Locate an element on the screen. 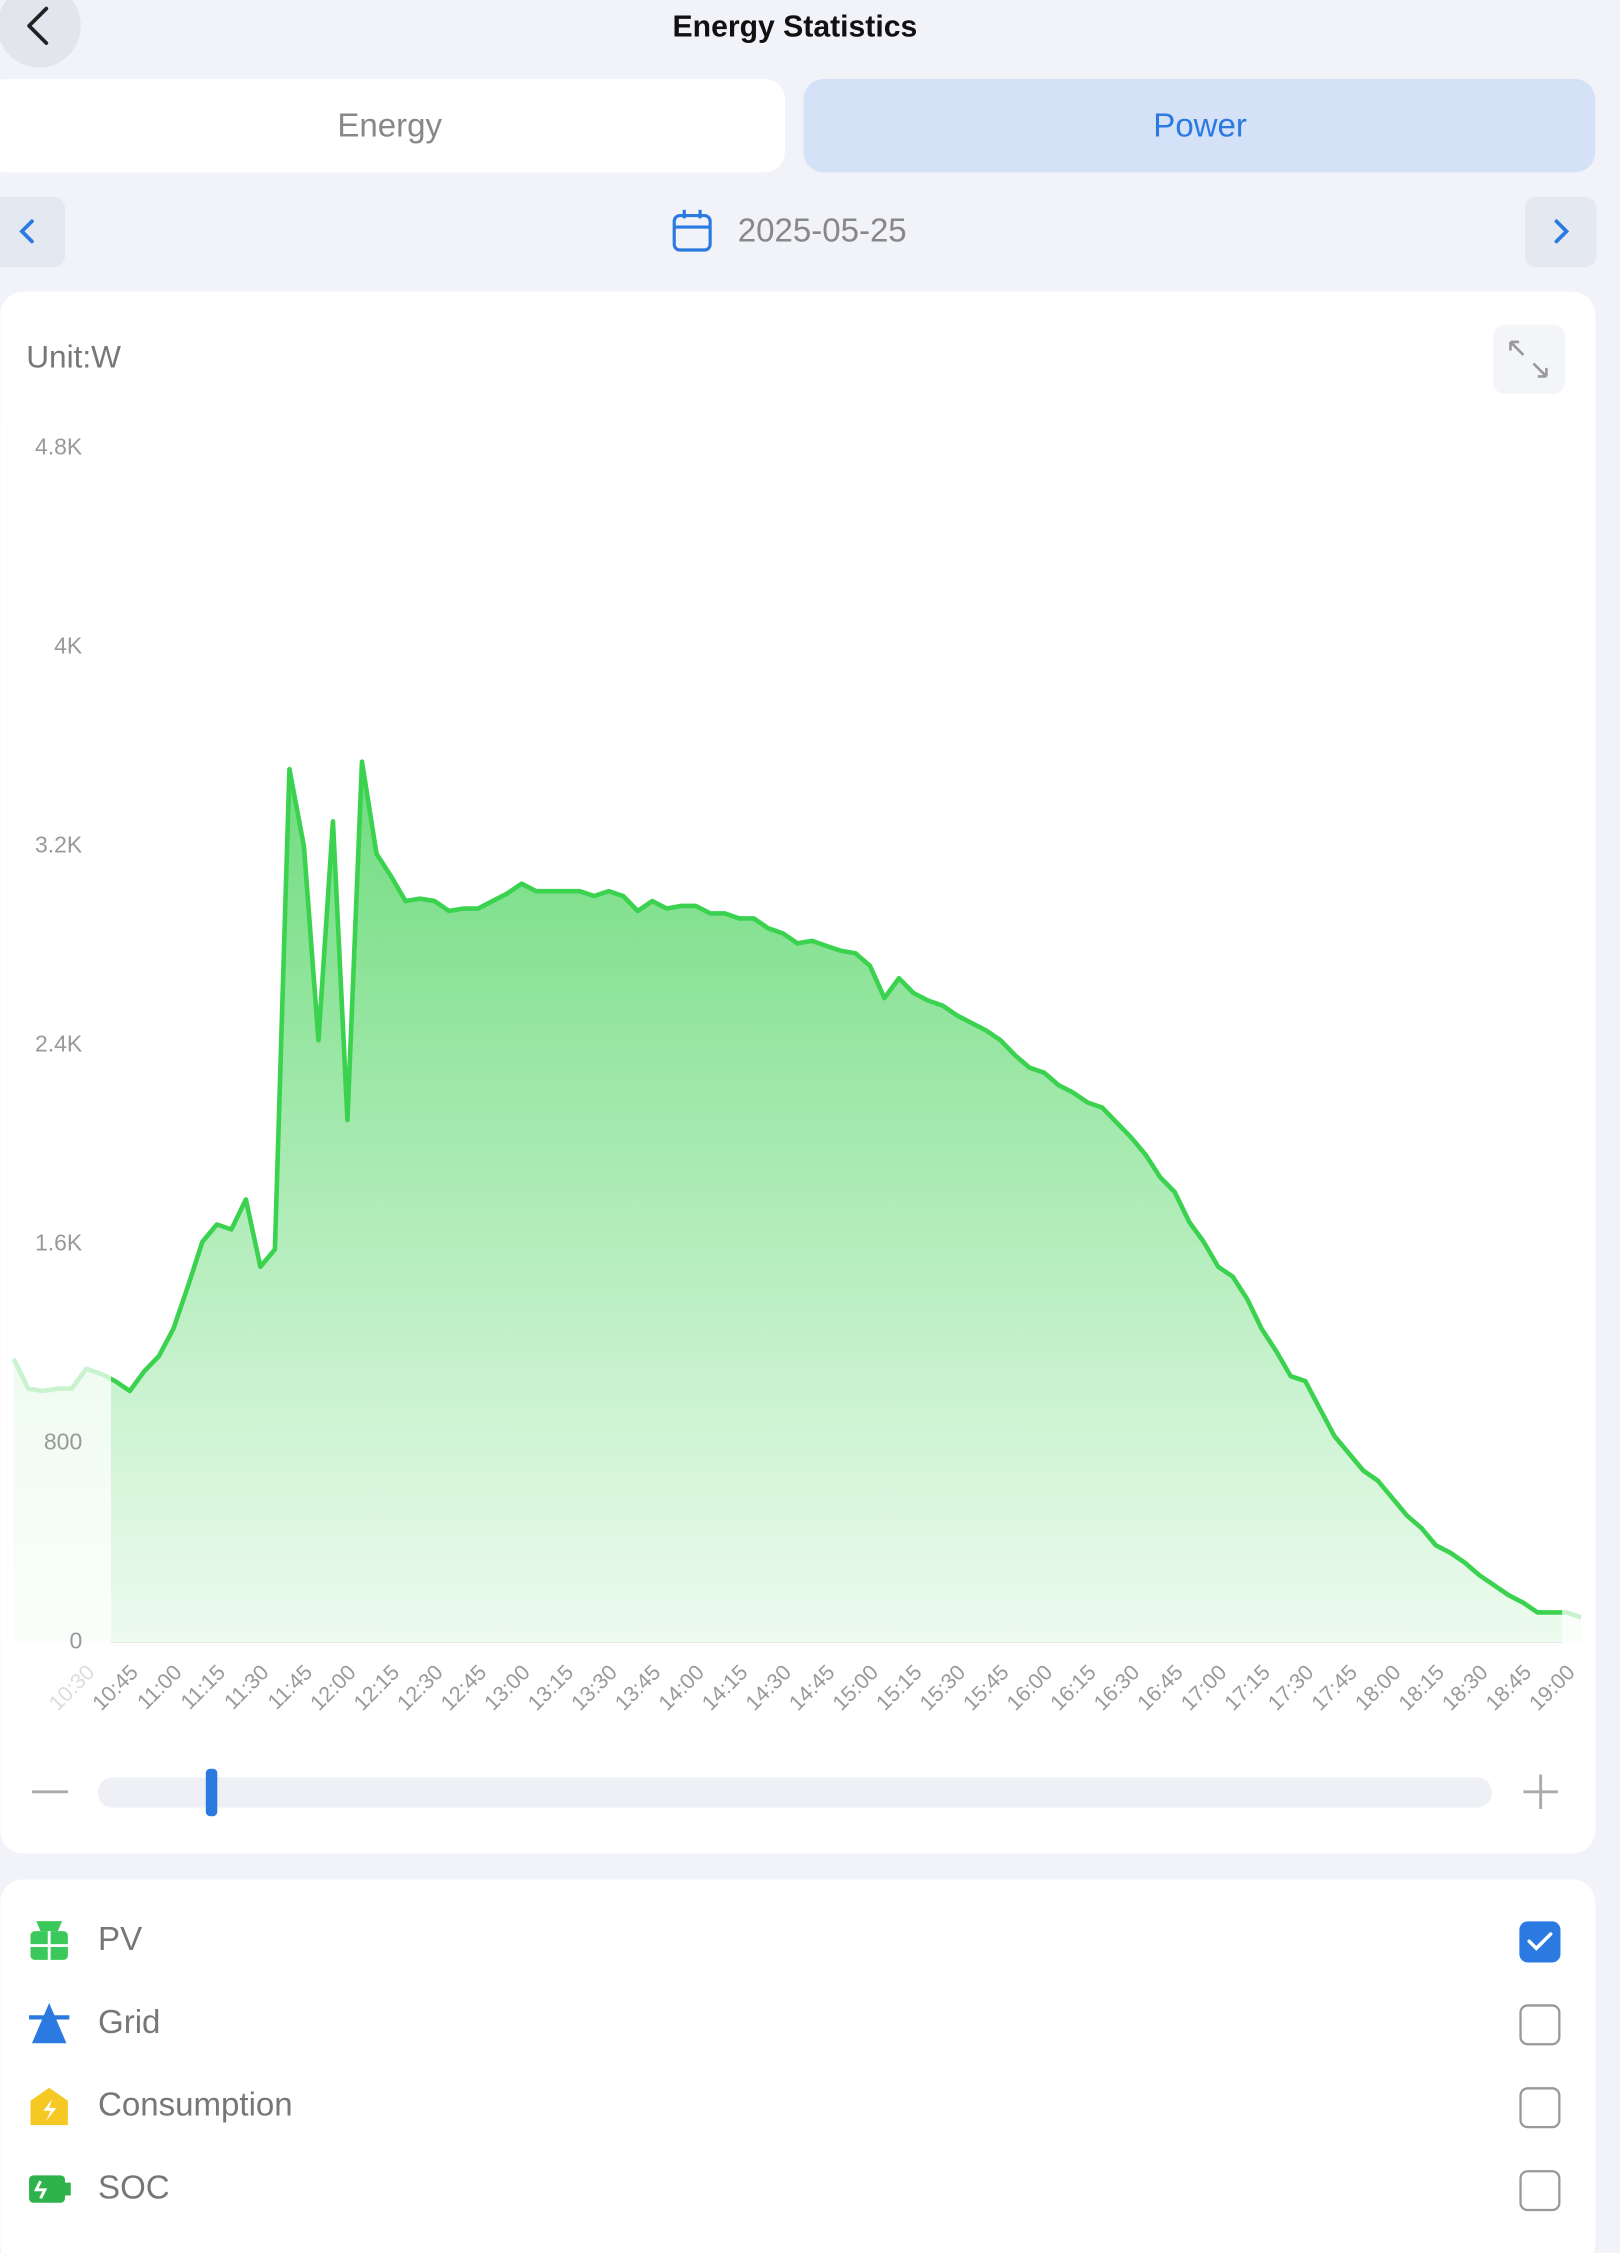  next-date-button is located at coordinates (1560, 232).